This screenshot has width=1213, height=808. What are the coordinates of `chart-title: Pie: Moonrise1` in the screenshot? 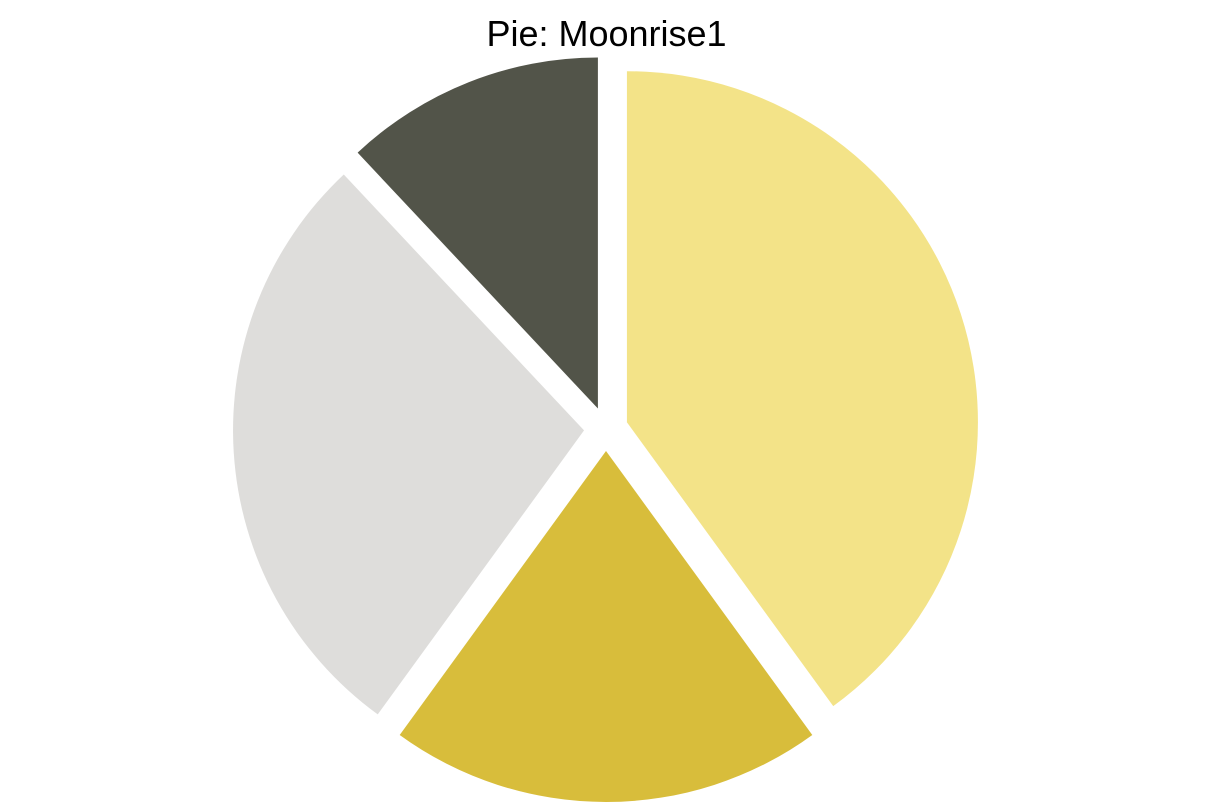 It's located at (606, 33).